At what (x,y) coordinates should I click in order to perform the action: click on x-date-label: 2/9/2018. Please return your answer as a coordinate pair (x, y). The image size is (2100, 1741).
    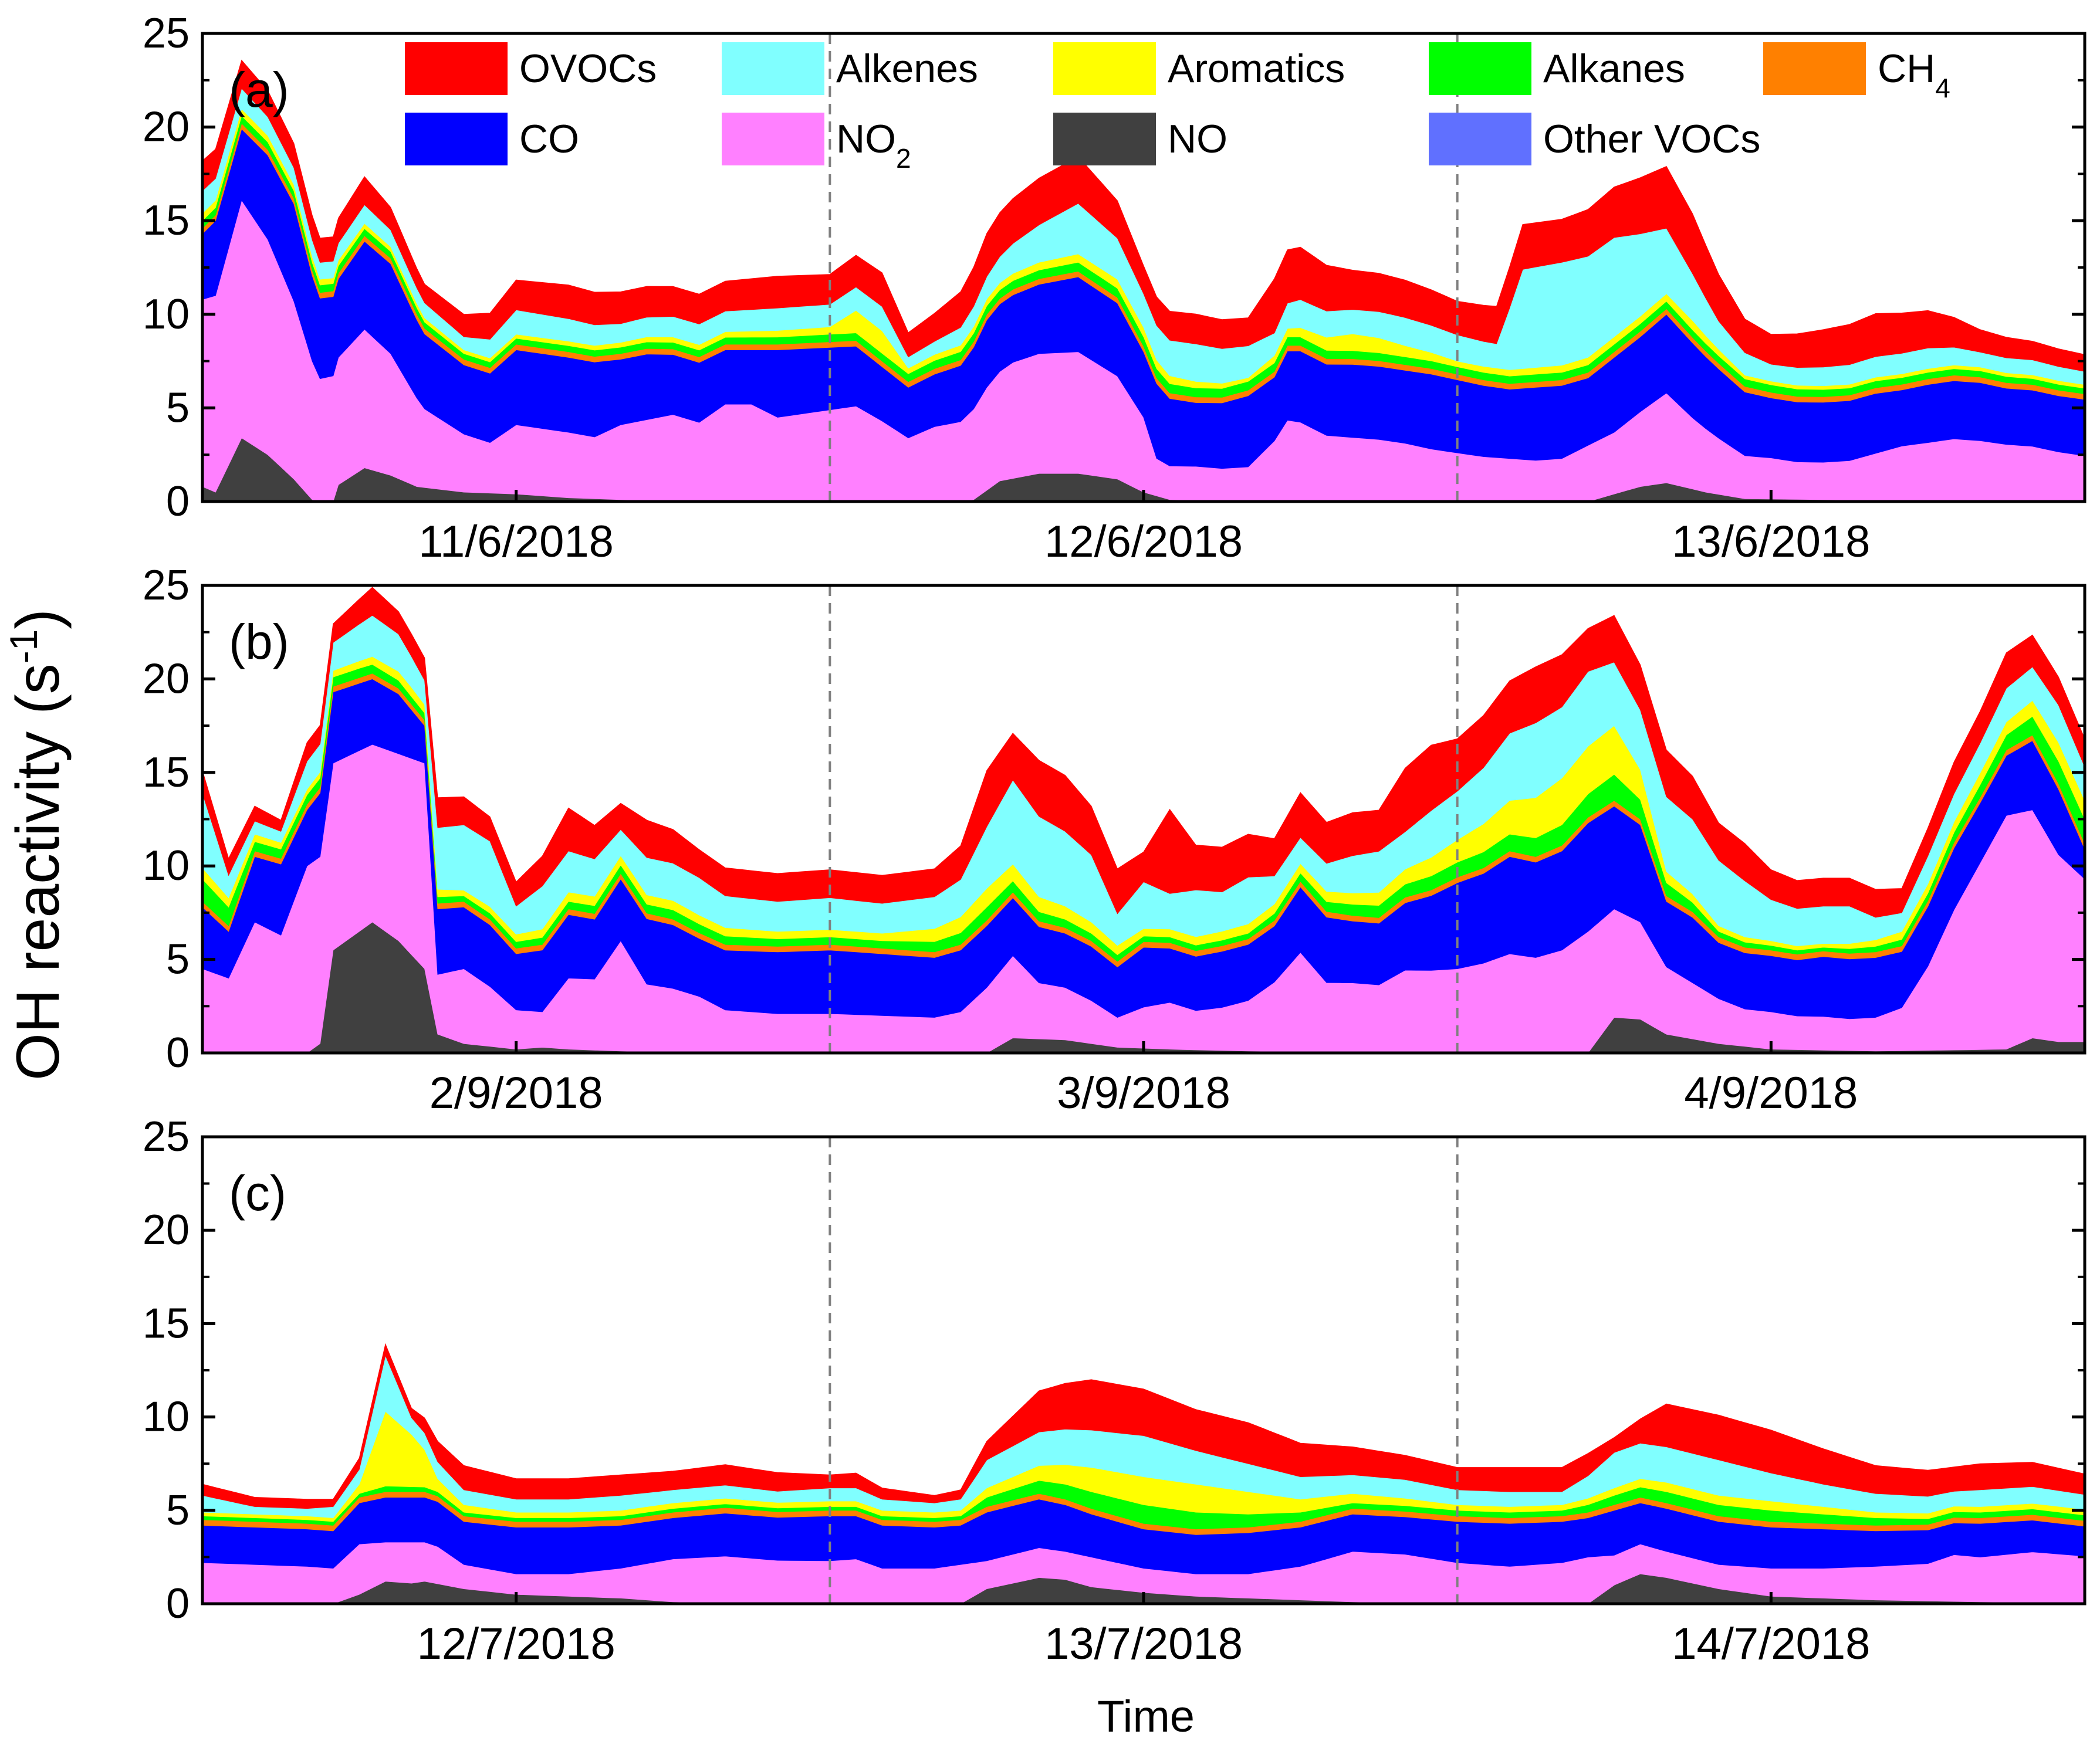
    Looking at the image, I should click on (516, 1093).